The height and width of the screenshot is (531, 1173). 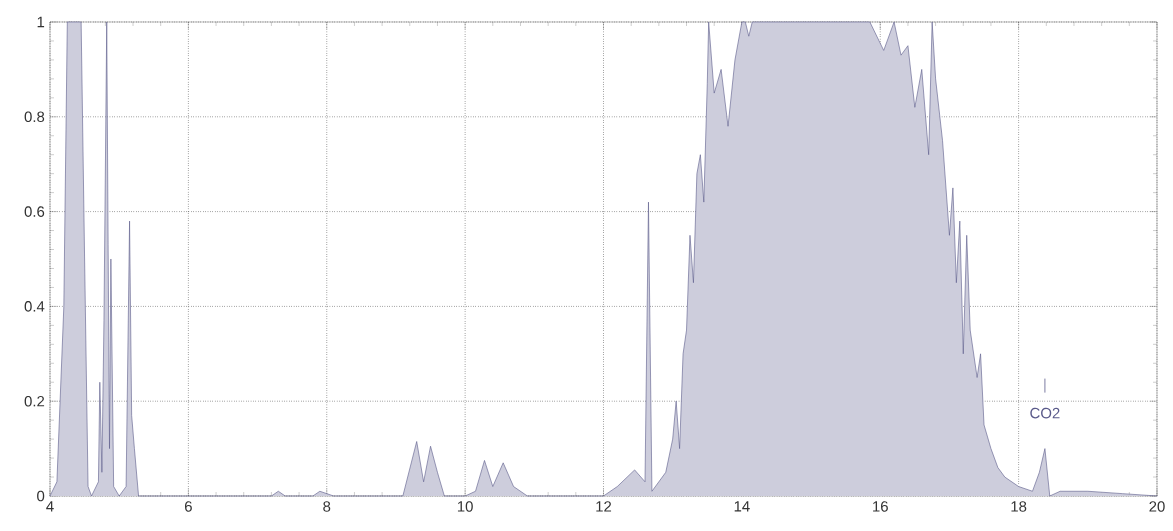 What do you see at coordinates (34, 117) in the screenshot?
I see `y-tick-label: 0.8` at bounding box center [34, 117].